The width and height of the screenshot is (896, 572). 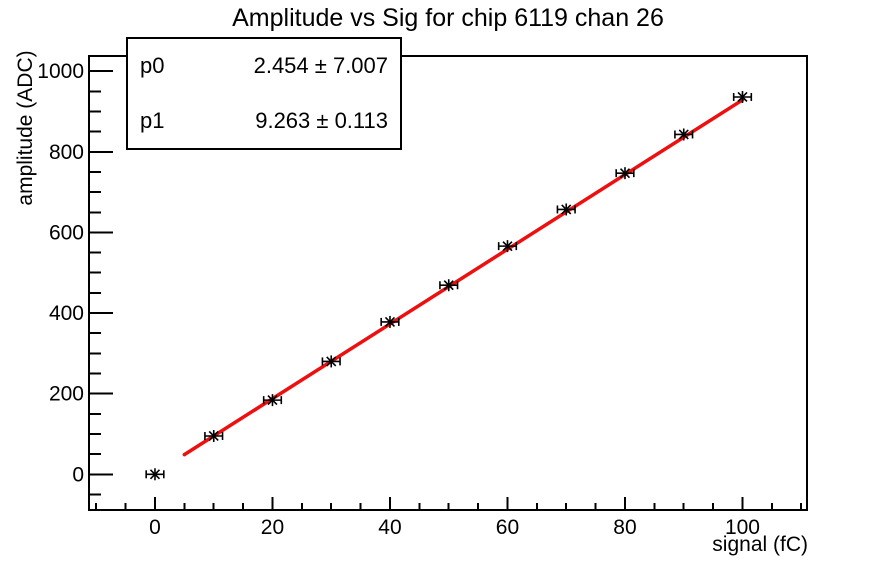 What do you see at coordinates (264, 93) in the screenshot?
I see `fit-stats-box: p0 2.454 ± 7.007 p1 9.263 ± 0.113` at bounding box center [264, 93].